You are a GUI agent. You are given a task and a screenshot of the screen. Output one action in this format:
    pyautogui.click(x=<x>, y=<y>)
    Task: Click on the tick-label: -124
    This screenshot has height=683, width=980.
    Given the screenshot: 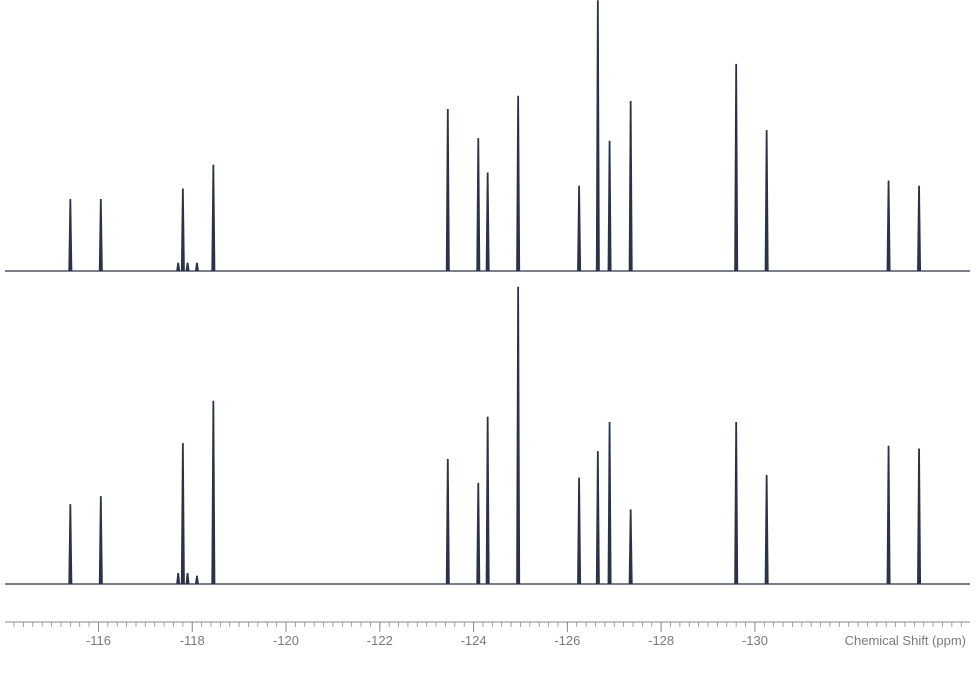 What is the action you would take?
    pyautogui.click(x=474, y=640)
    